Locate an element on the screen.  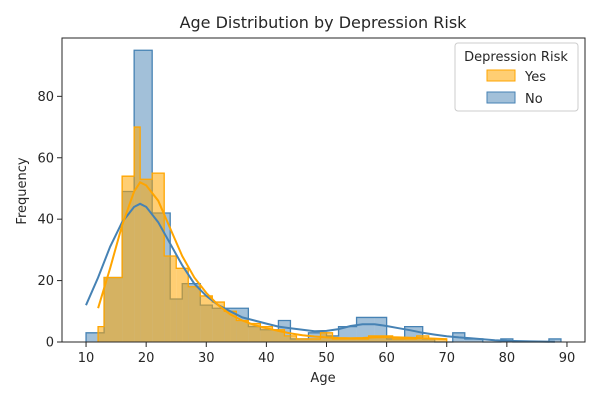
y-tick-label-80: 80 is located at coordinates (45, 97).